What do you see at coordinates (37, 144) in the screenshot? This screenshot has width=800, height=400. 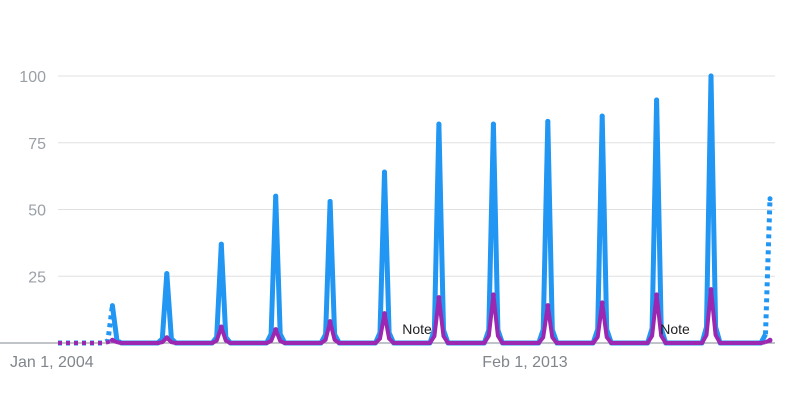 I see `y-tick-label: 75` at bounding box center [37, 144].